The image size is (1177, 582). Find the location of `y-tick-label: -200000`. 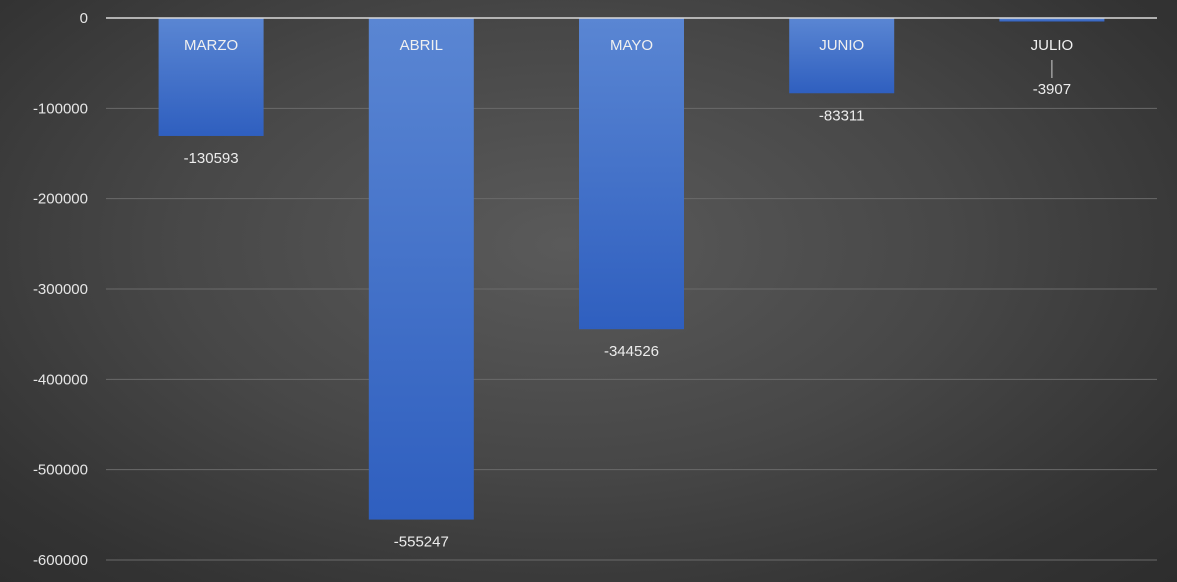

y-tick-label: -200000 is located at coordinates (60, 199).